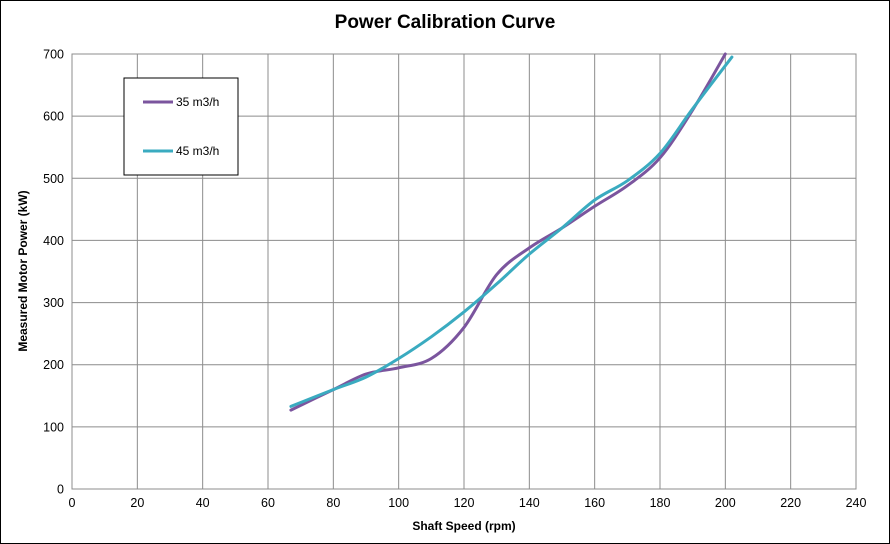 The height and width of the screenshot is (544, 890). Describe the element at coordinates (53, 117) in the screenshot. I see `y-tick-label-600: 600` at that location.